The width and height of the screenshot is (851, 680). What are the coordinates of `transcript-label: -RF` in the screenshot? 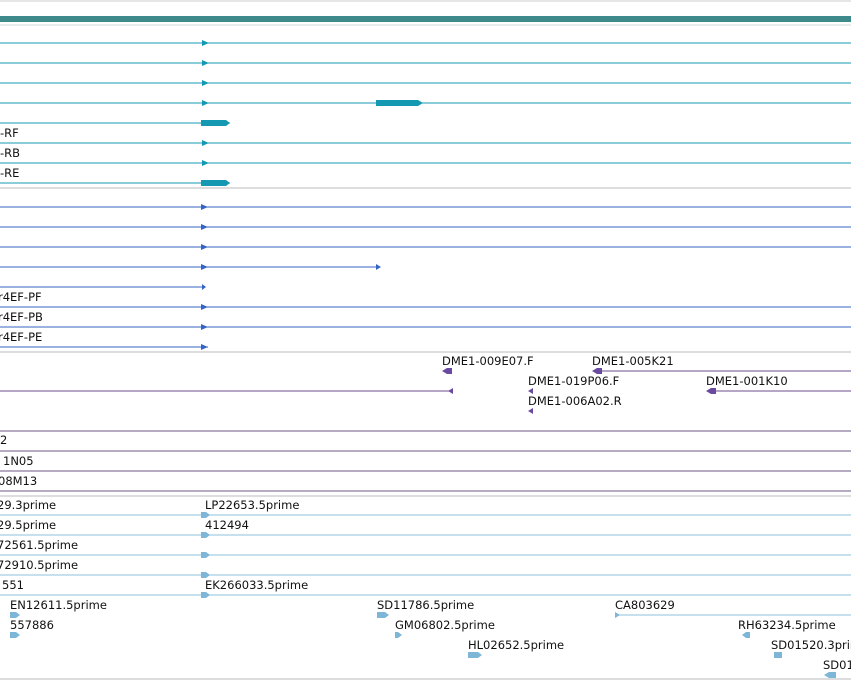 It's located at (9, 133).